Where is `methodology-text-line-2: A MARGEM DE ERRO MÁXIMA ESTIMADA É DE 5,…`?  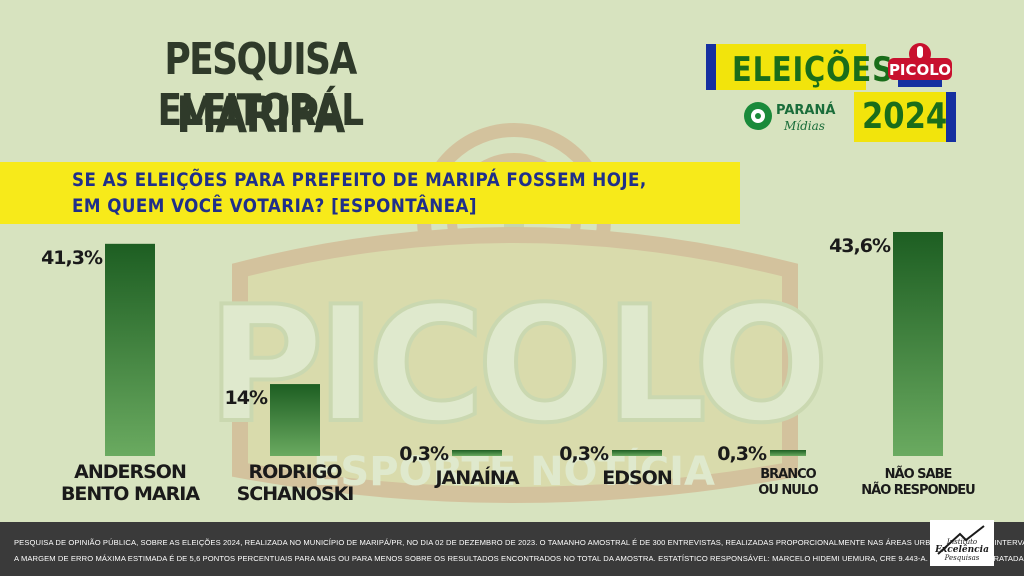 methodology-text-line-2: A MARGEM DE ERRO MÁXIMA ESTIMADA É DE 5,… is located at coordinates (519, 558).